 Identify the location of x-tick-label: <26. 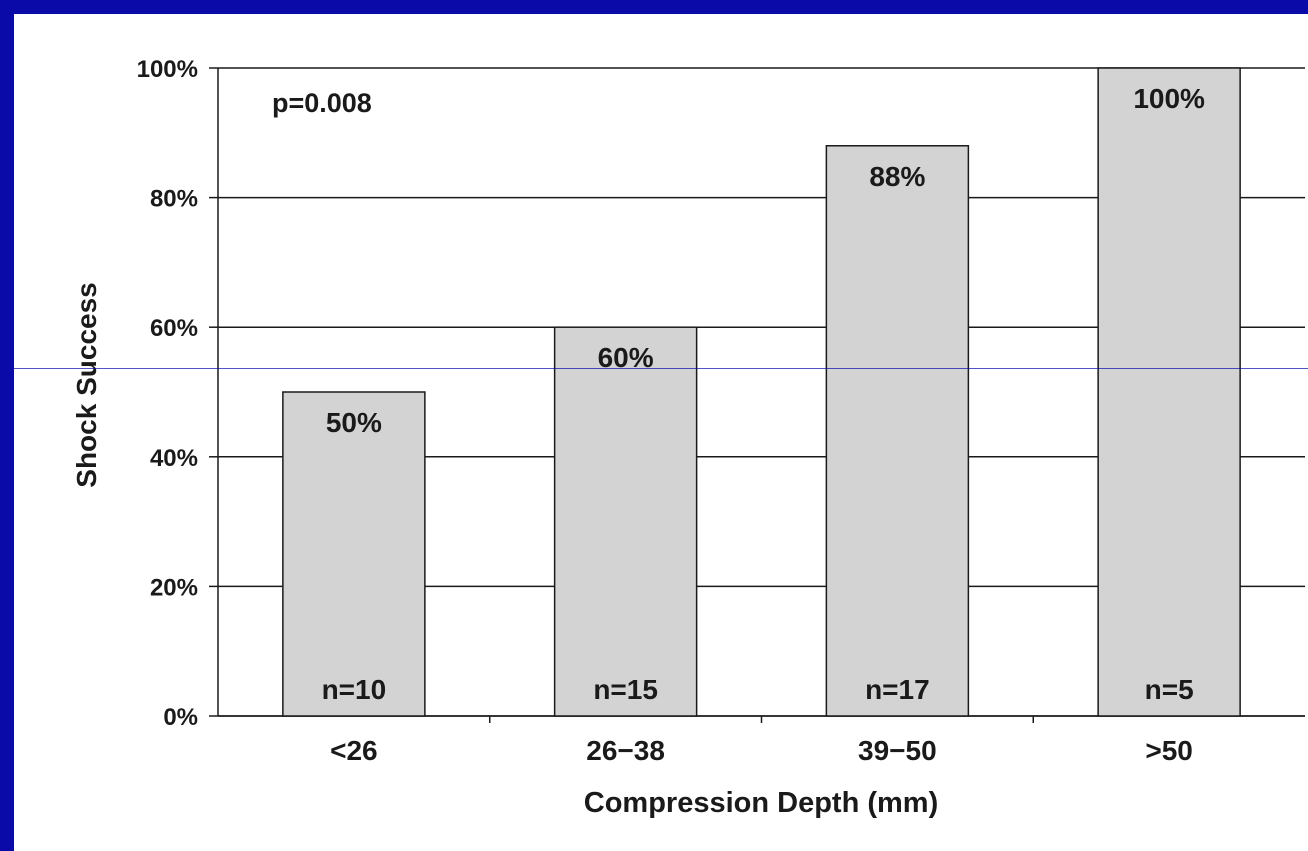
(354, 750).